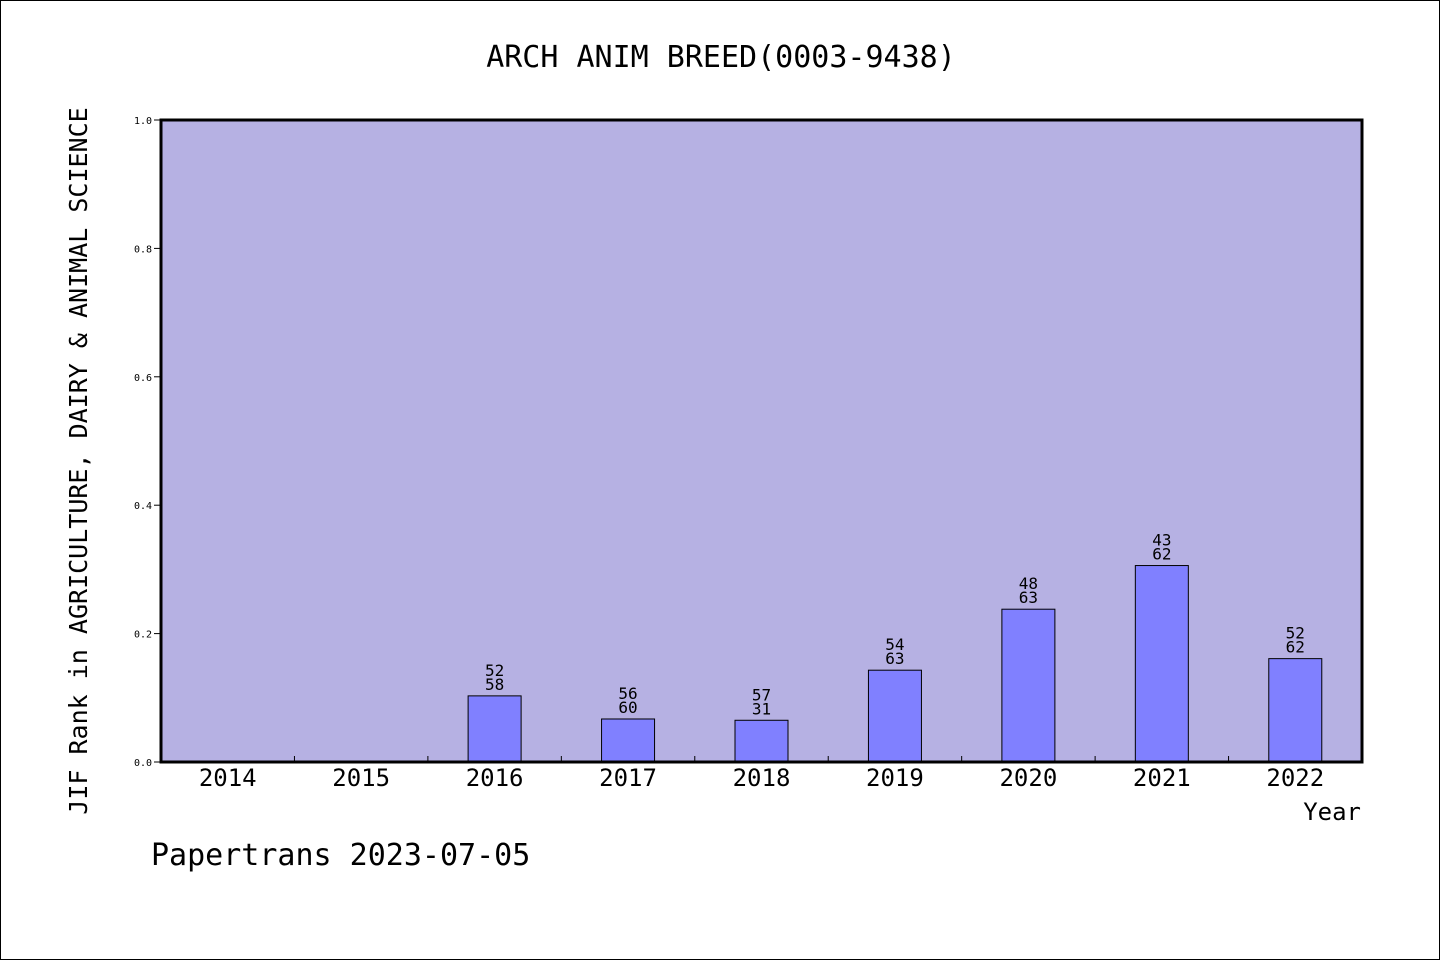  Describe the element at coordinates (627, 707) in the screenshot. I see `bar-label-bottom: 60` at that location.